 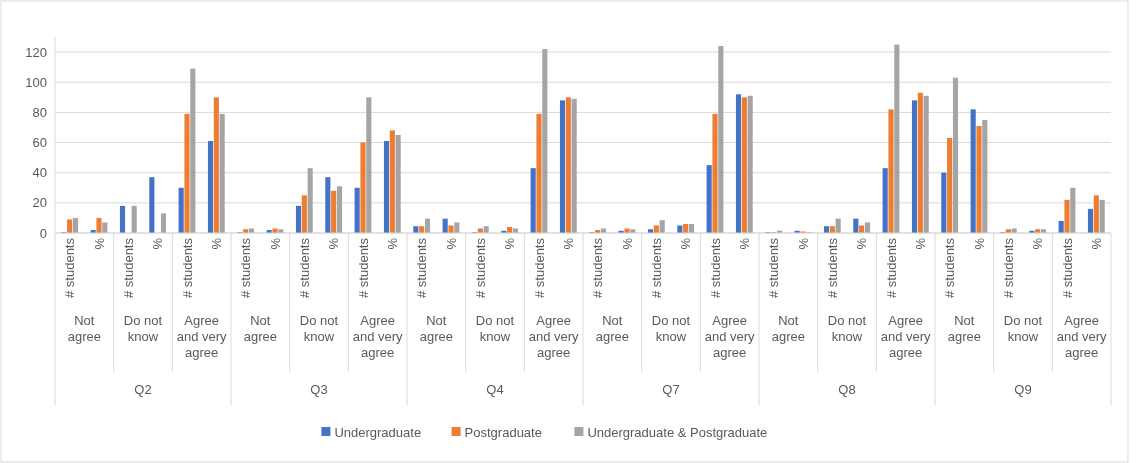 I want to click on y-tick-label: 40, so click(x=39, y=173).